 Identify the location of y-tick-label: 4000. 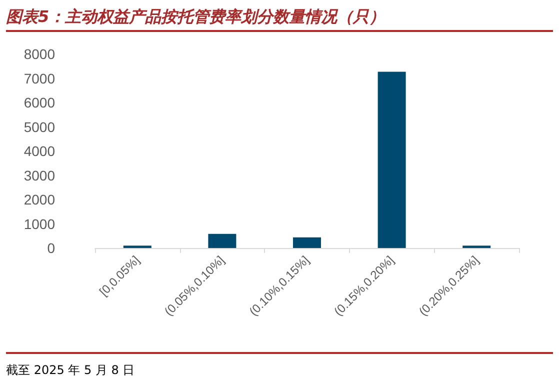
(40, 151).